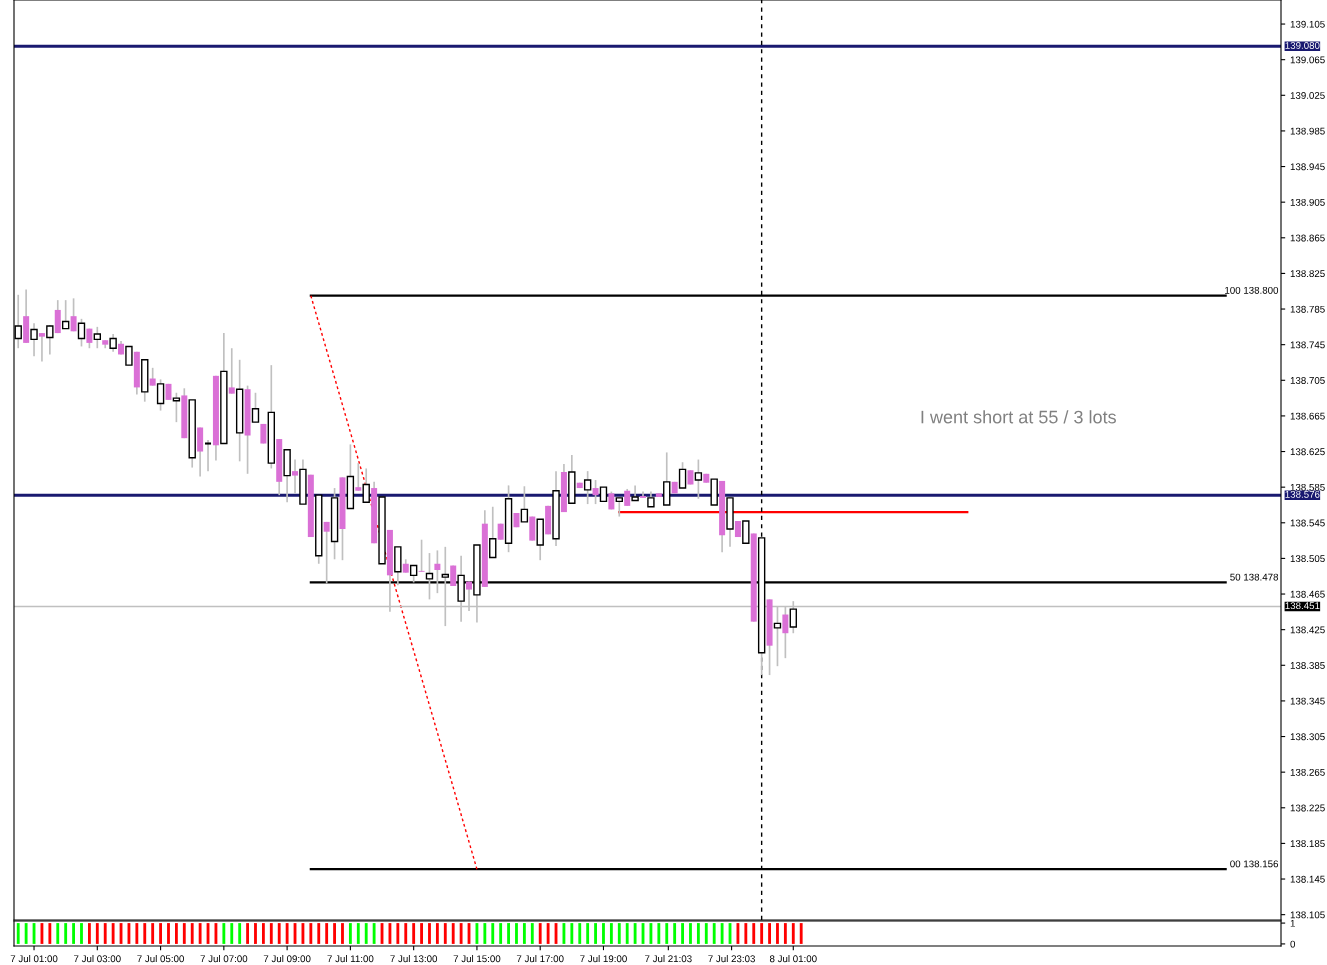 This screenshot has width=1327, height=965. What do you see at coordinates (477, 959) in the screenshot?
I see `x-tick-label: 7 Jul 15:00` at bounding box center [477, 959].